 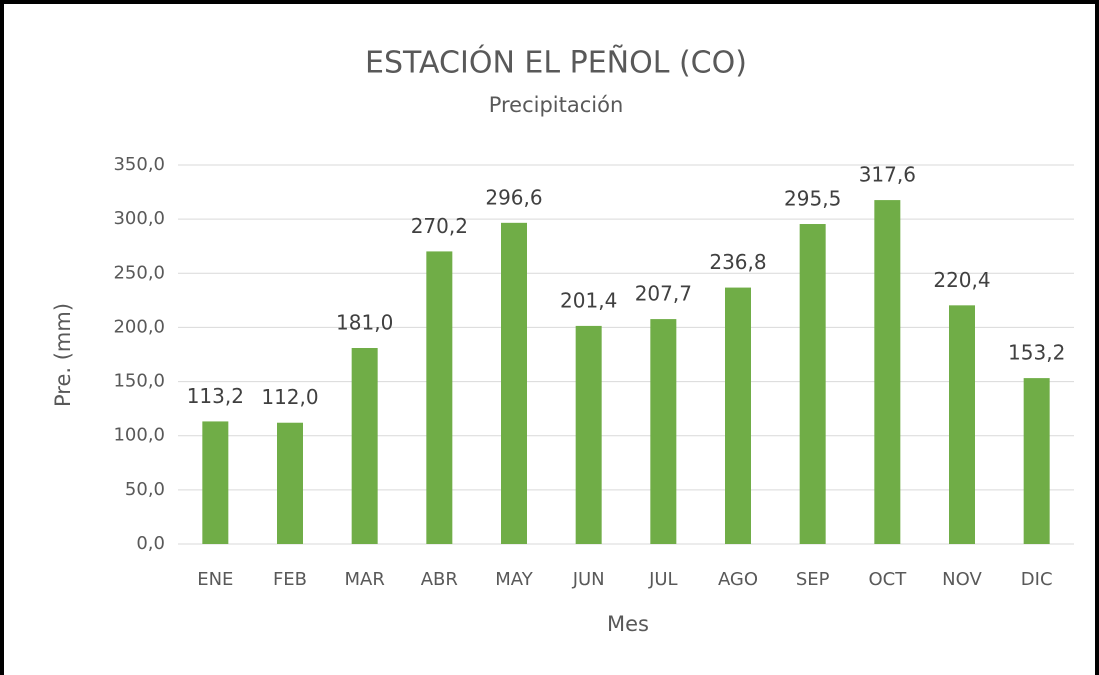 What do you see at coordinates (737, 262) in the screenshot?
I see `data-label: 236,8` at bounding box center [737, 262].